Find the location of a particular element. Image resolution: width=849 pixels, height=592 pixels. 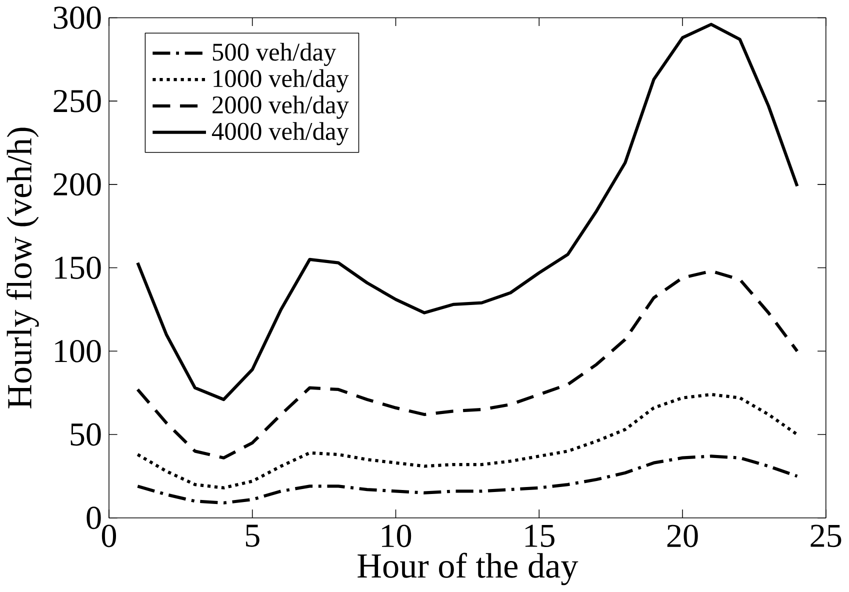

x-tick-label: 0 is located at coordinates (109, 536).